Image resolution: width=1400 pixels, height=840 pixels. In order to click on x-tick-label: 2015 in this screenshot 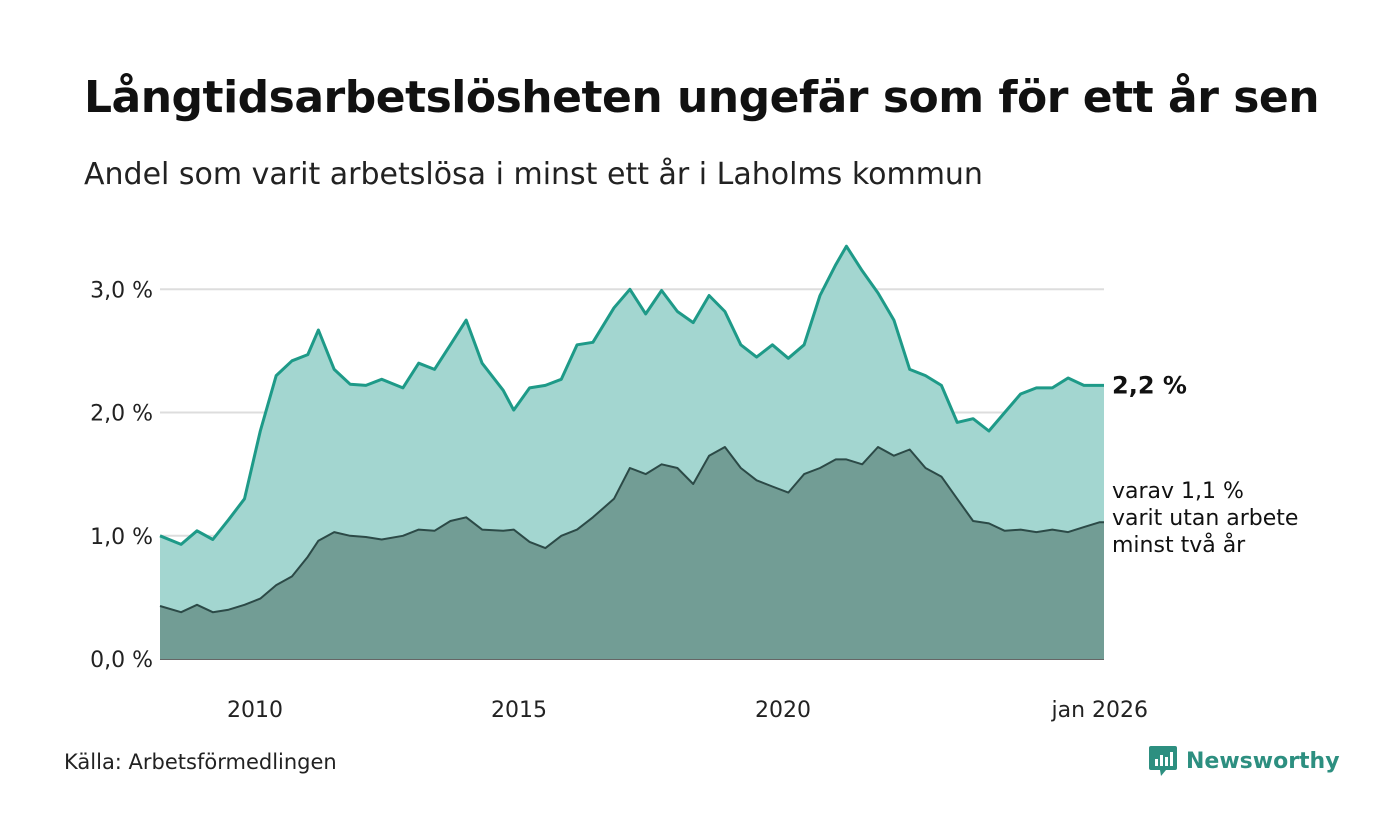, I will do `click(519, 710)`.